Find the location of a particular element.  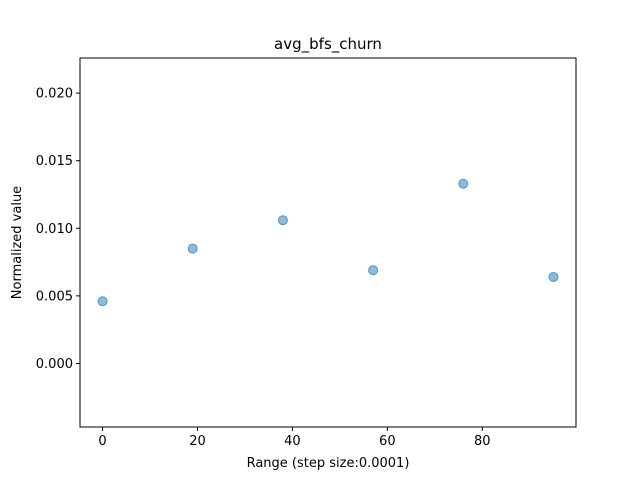

y-axis-label: Normalized value is located at coordinates (17, 242).